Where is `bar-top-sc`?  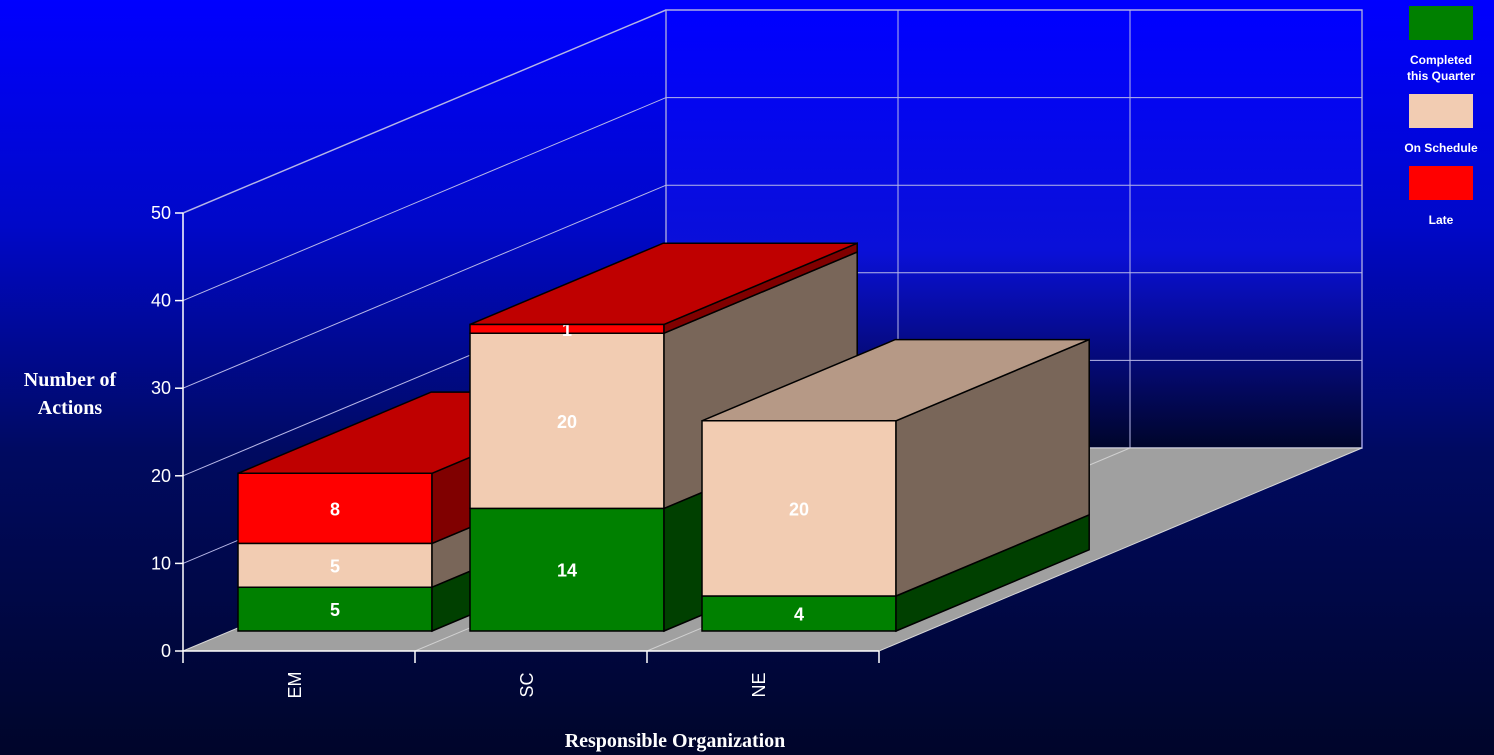 bar-top-sc is located at coordinates (663, 284).